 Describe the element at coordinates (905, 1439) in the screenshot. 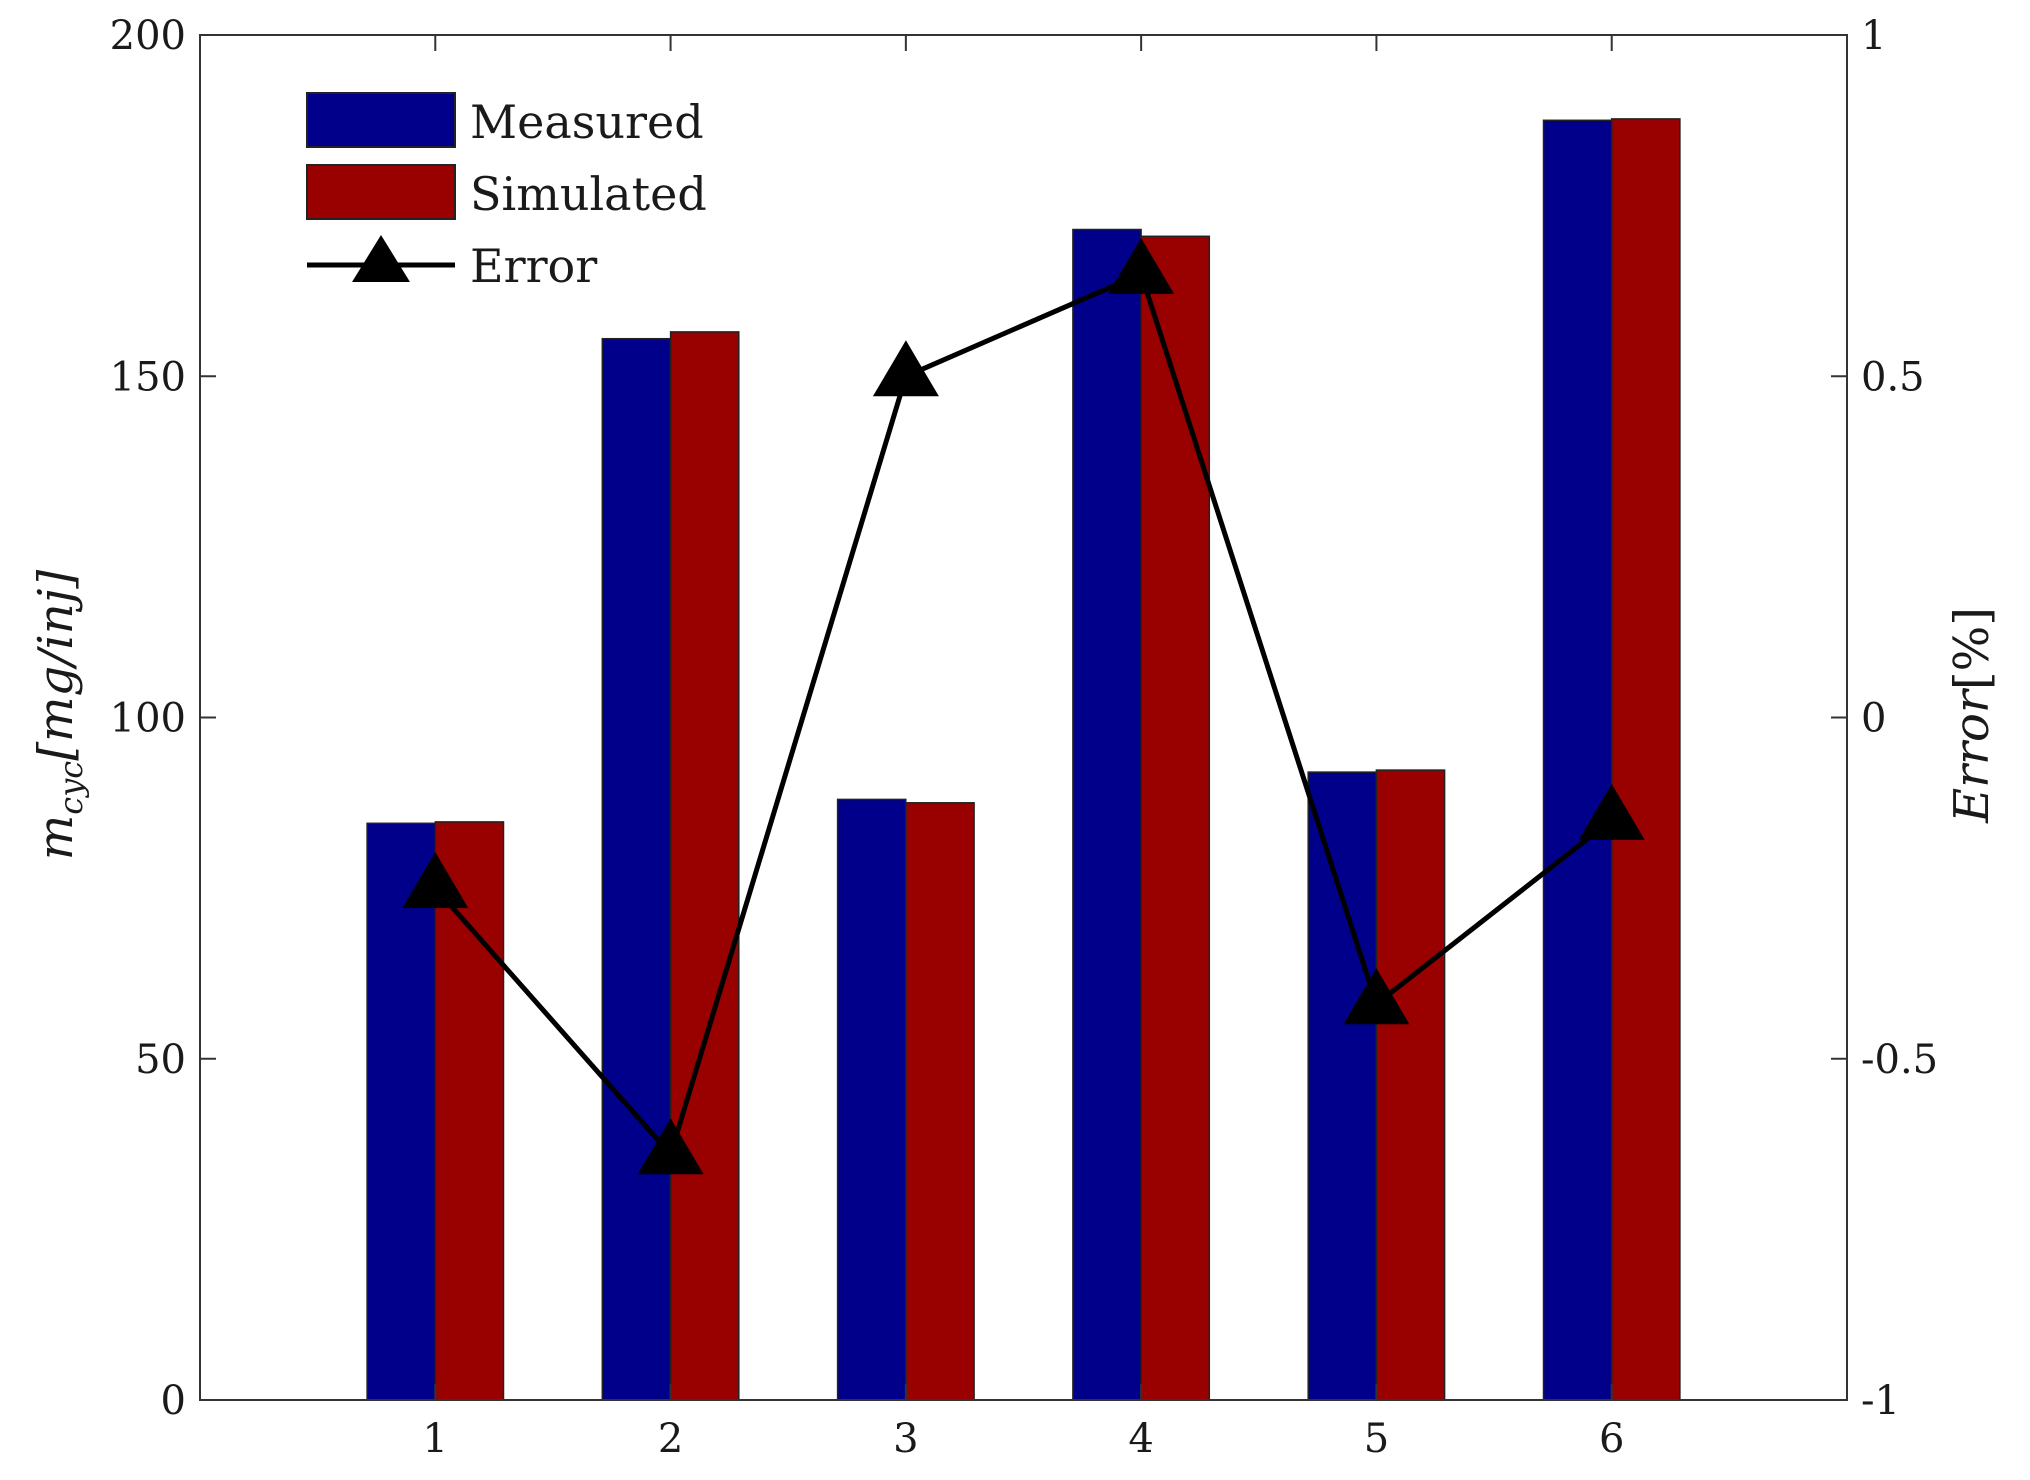

I see `x-tick-label-3: 3` at that location.